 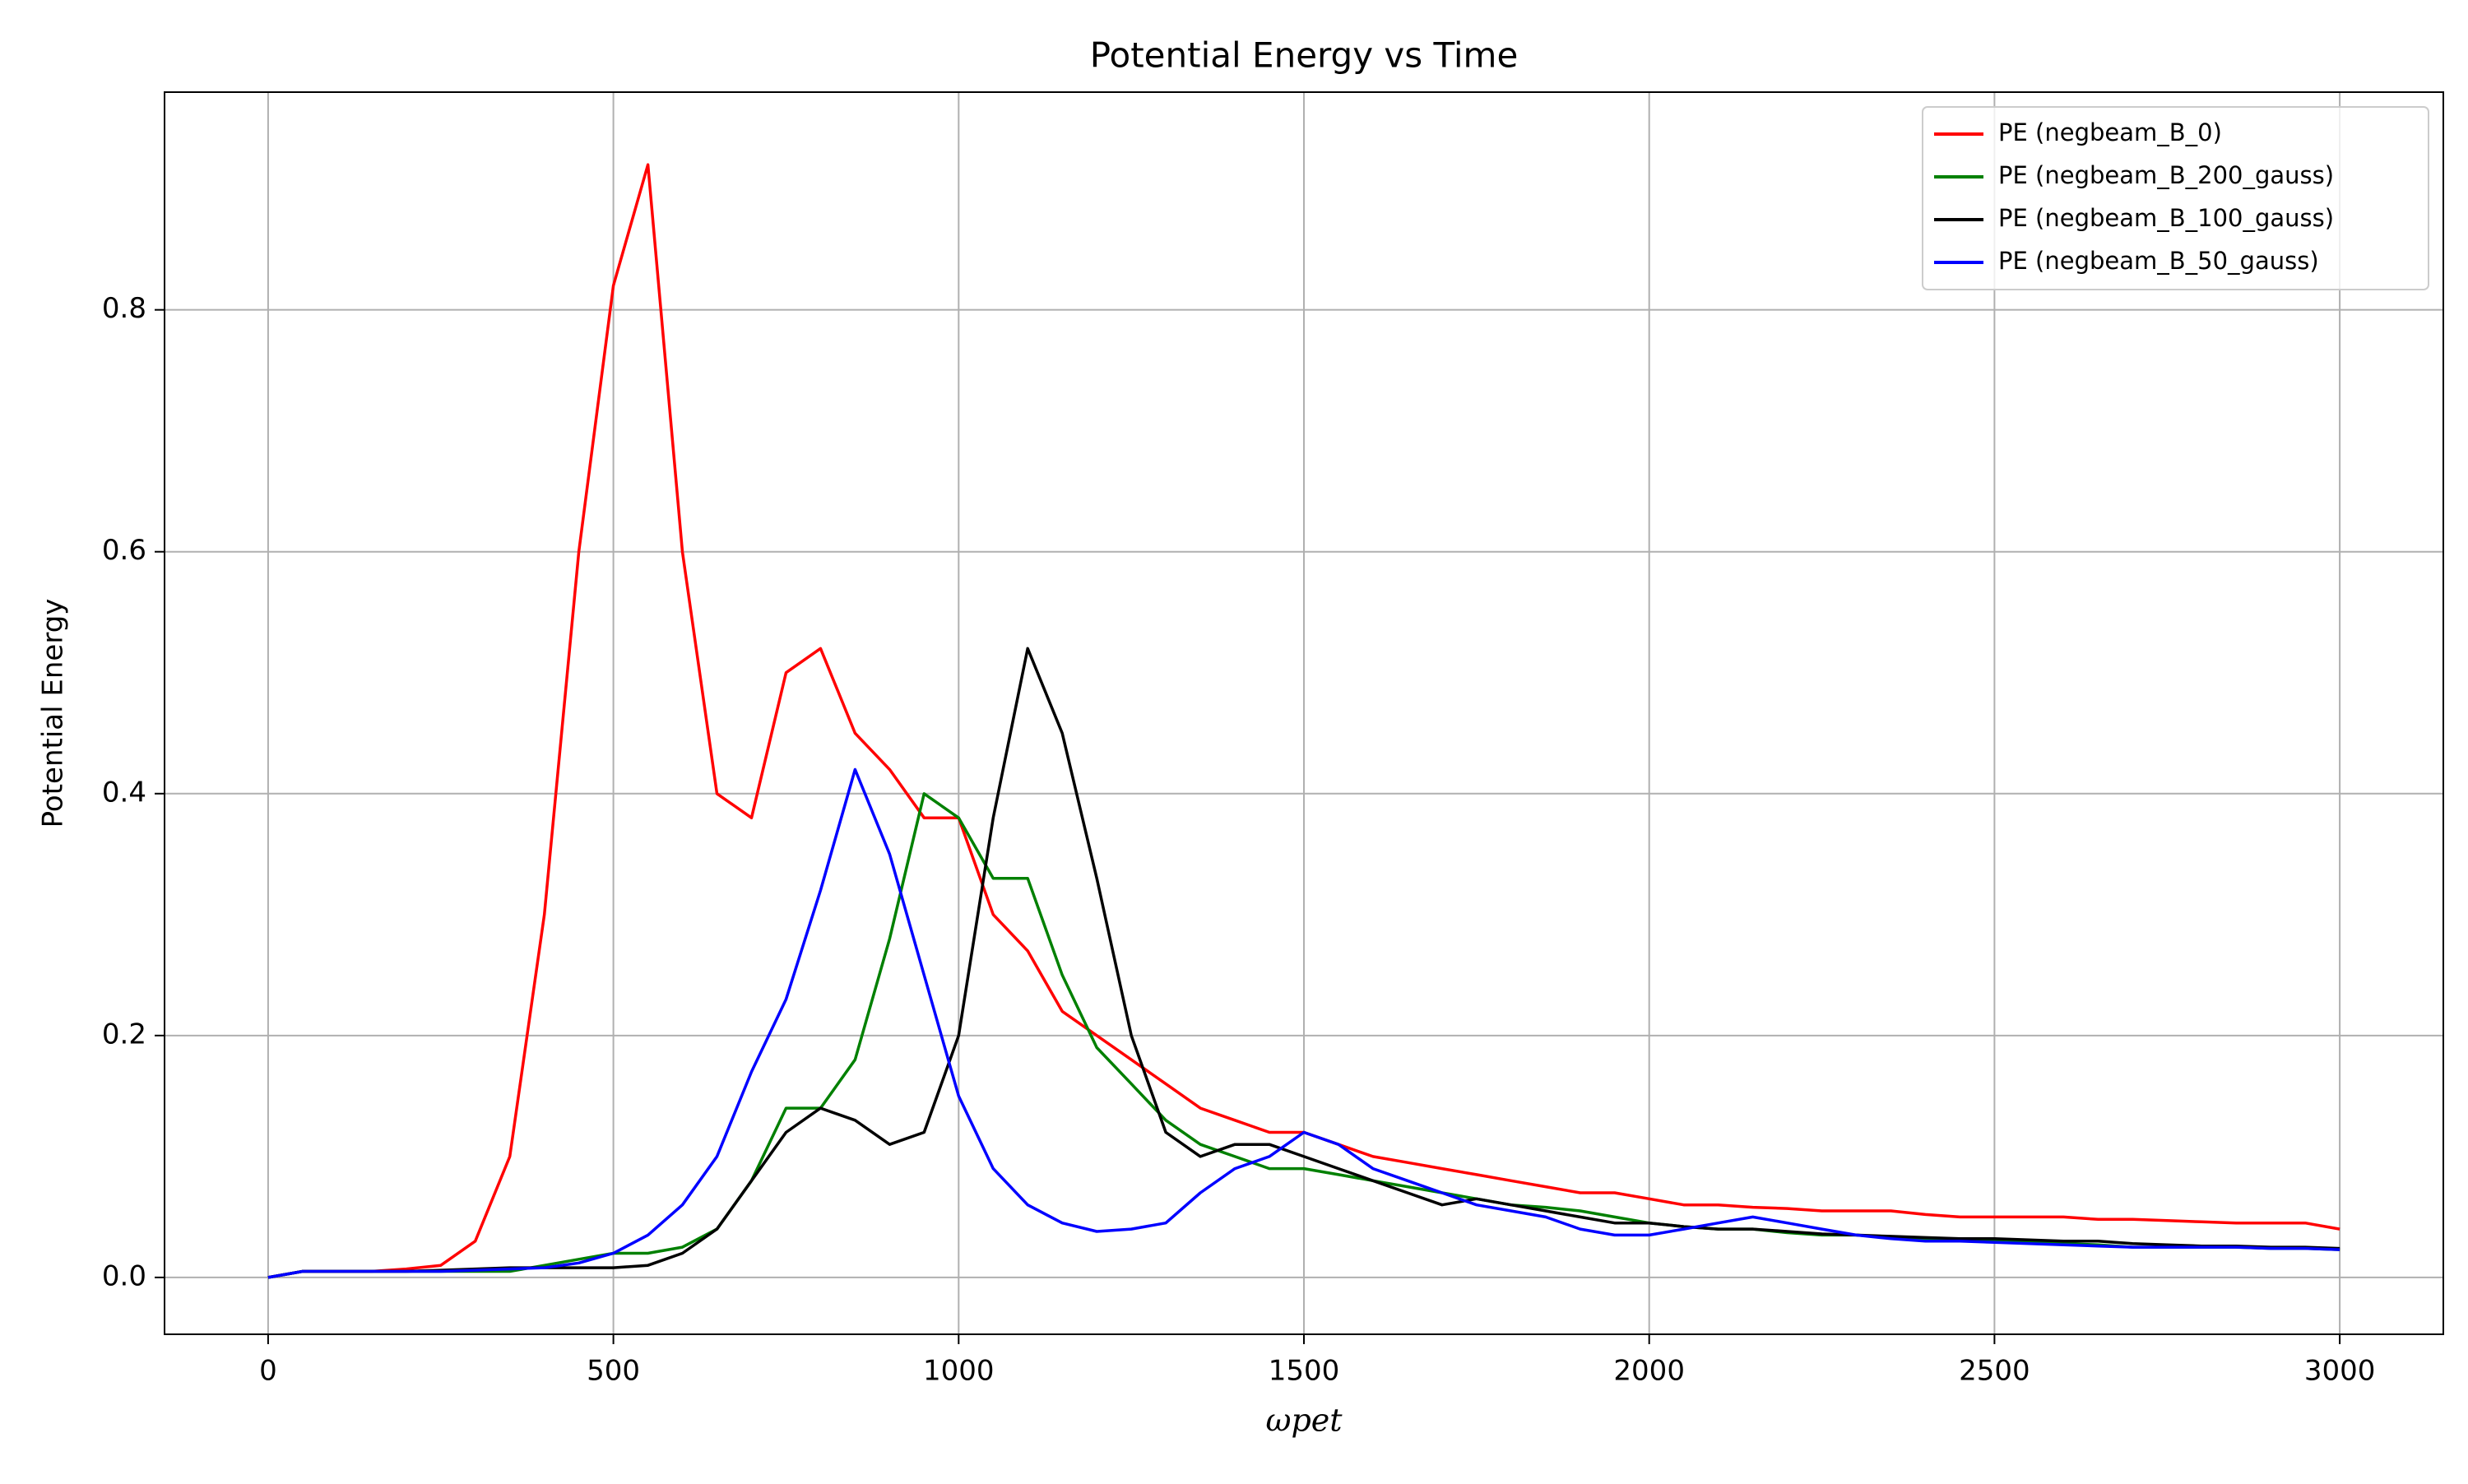 I want to click on legend-label: PE (negbeam_B_50_gauss), so click(x=2158, y=261).